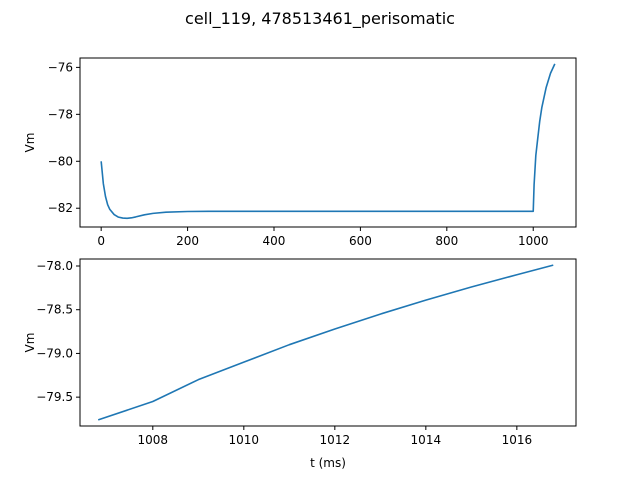 The height and width of the screenshot is (480, 640). Describe the element at coordinates (60, 114) in the screenshot. I see `top-panel-y-tick-label: −78` at that location.